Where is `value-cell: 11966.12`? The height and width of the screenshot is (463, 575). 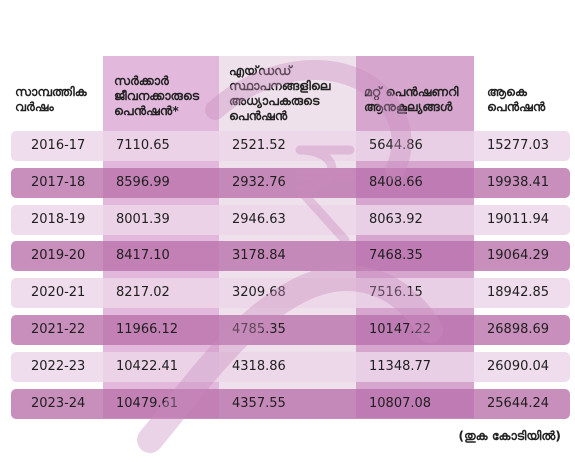
value-cell: 11966.12 is located at coordinates (147, 329).